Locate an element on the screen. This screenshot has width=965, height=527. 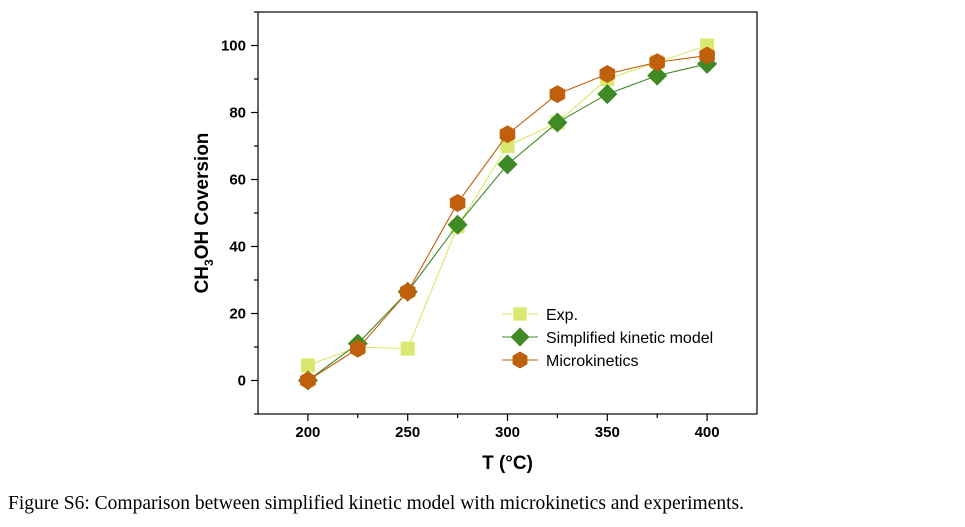
x-tick-label: 200 is located at coordinates (307, 432).